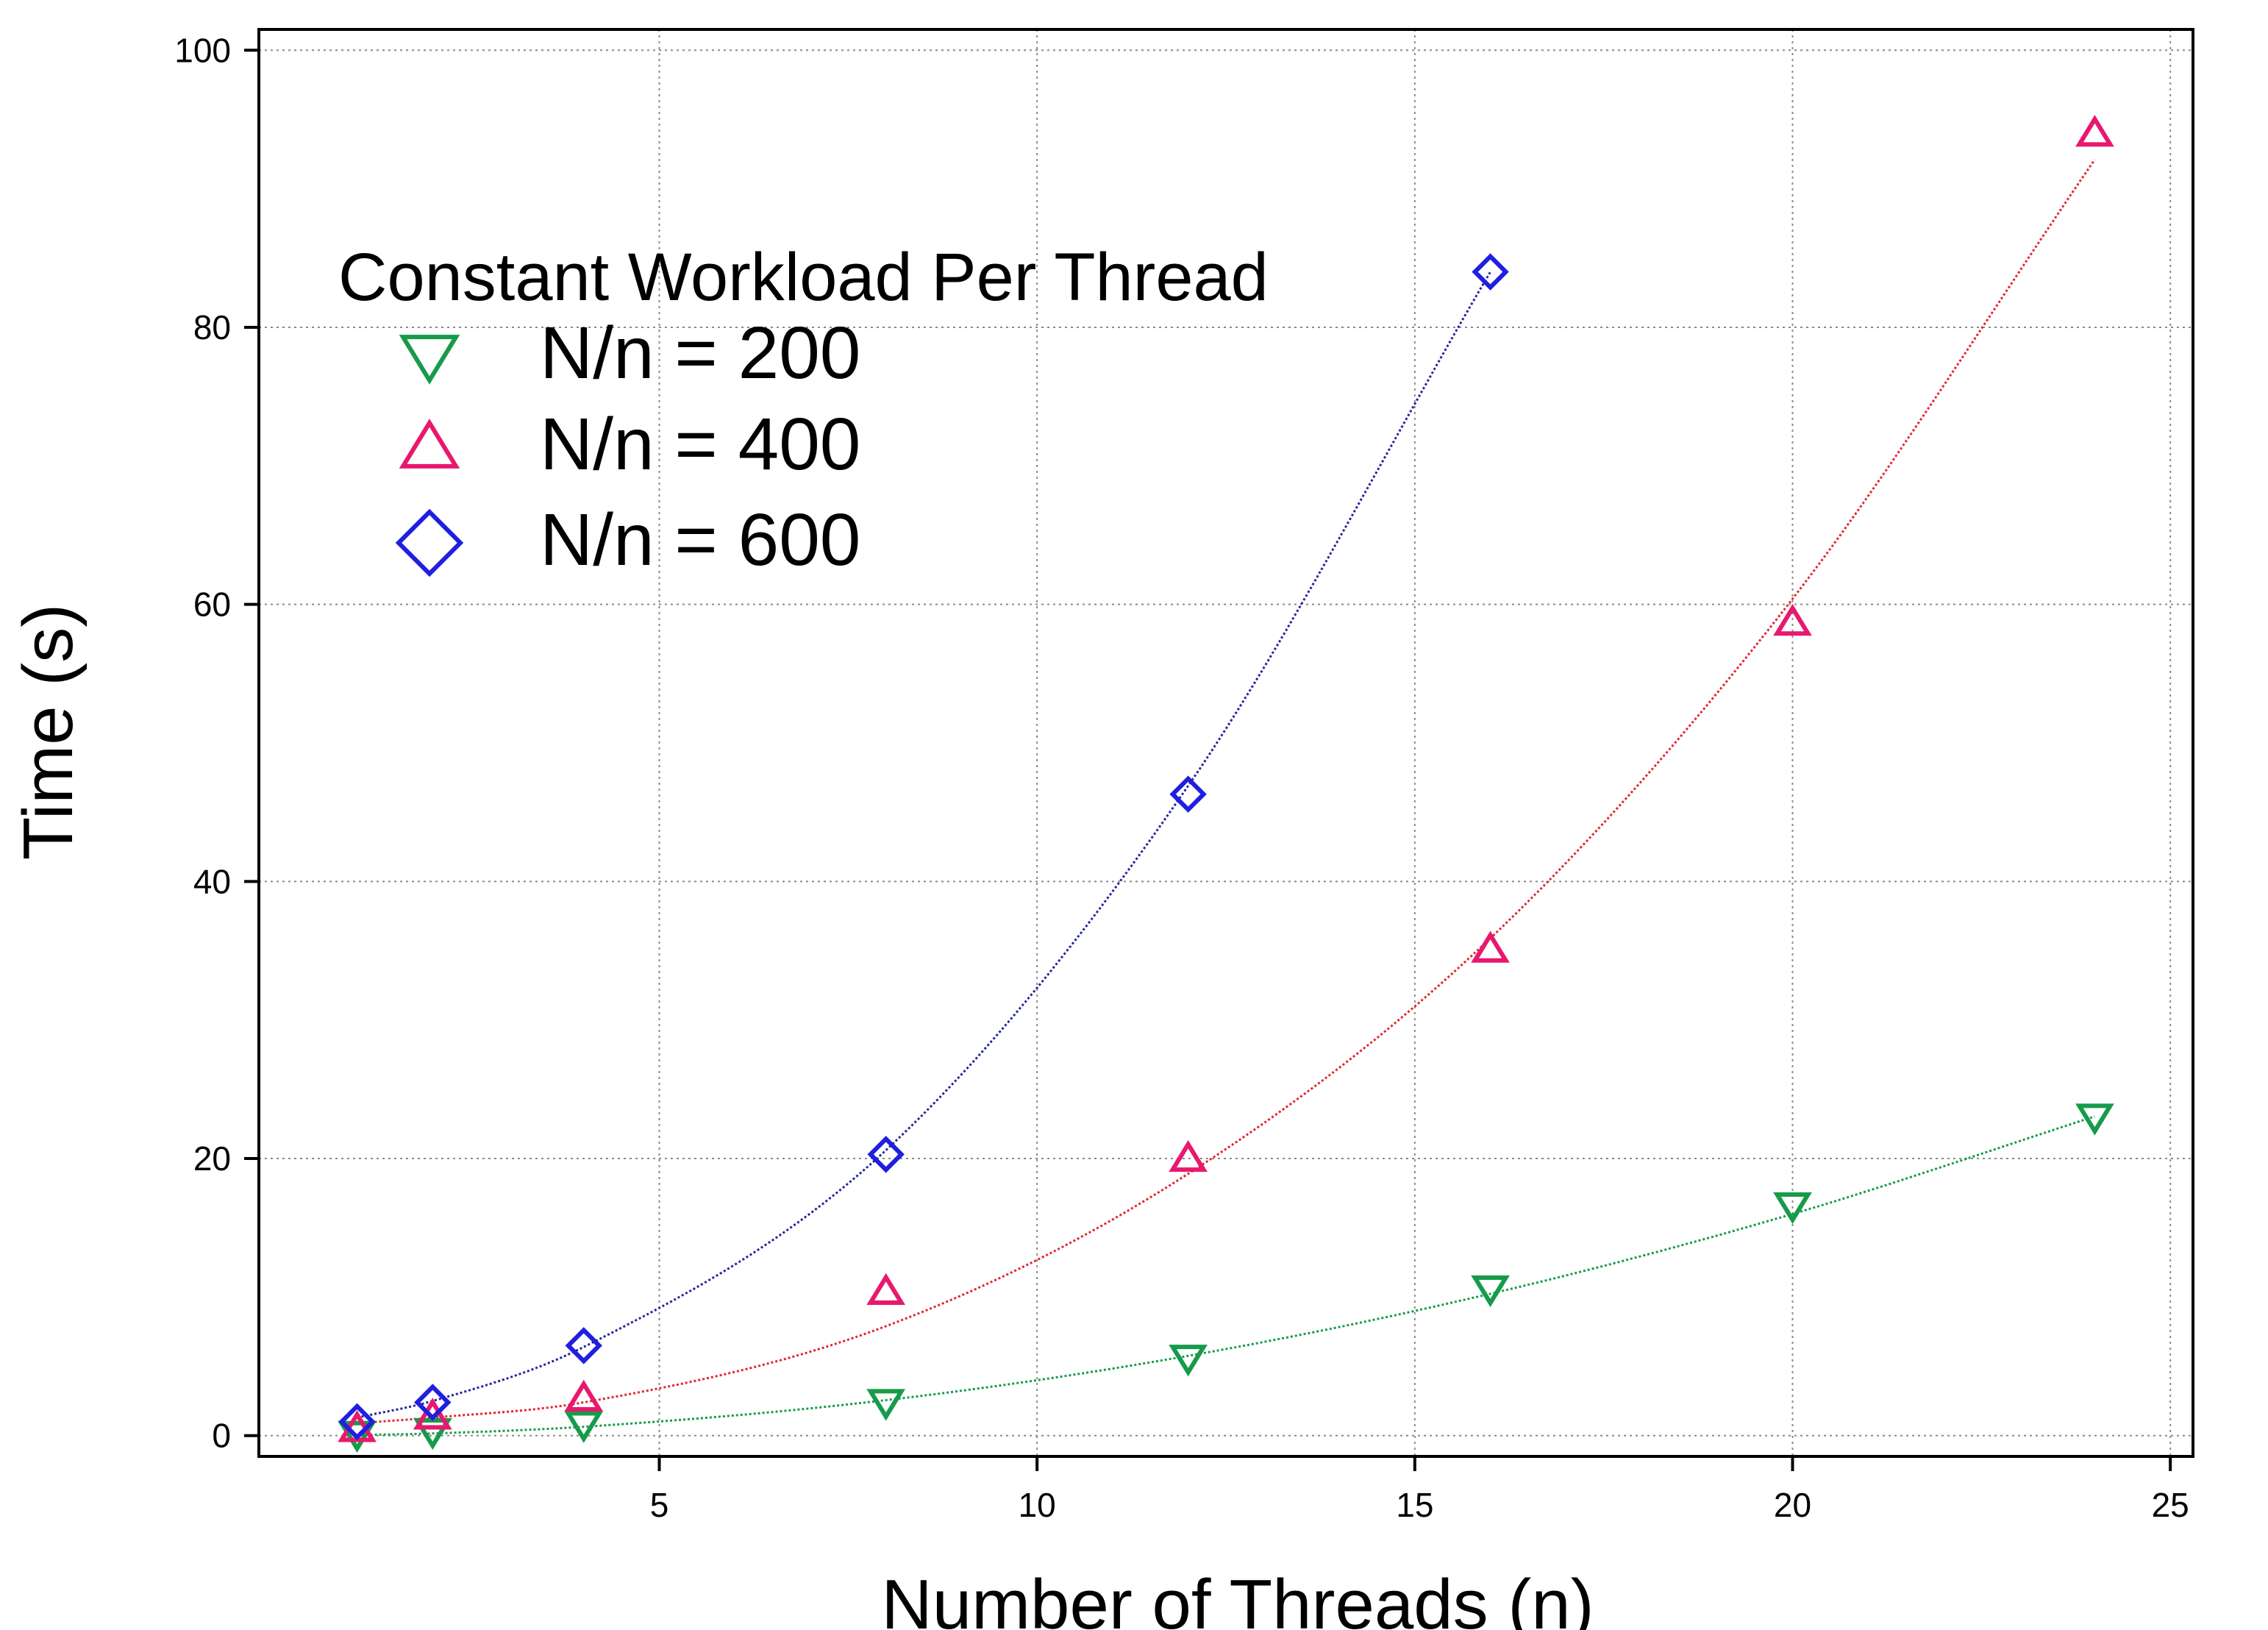  I want to click on y-tick-label: 80, so click(212, 327).